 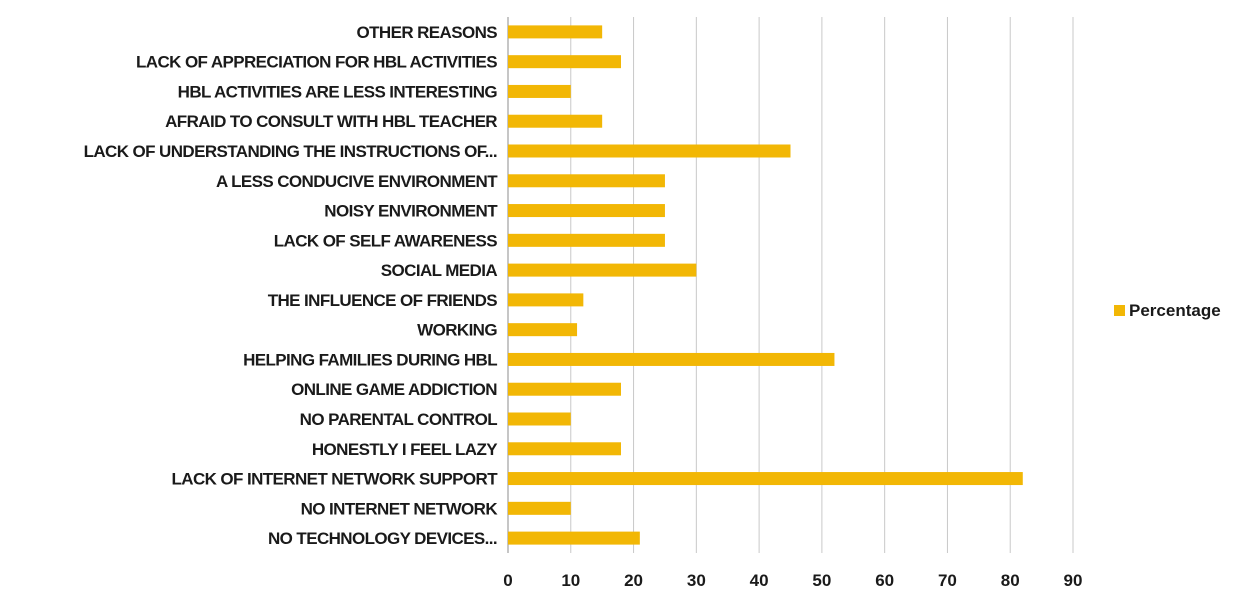 I want to click on category-label: LACK OF INTERNET NETWORK SUPPORT, so click(x=334, y=479).